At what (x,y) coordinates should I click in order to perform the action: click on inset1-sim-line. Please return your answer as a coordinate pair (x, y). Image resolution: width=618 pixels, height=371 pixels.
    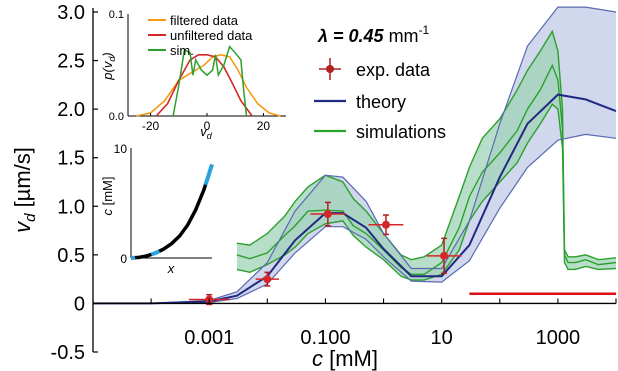
    Looking at the image, I should click on (210, 81).